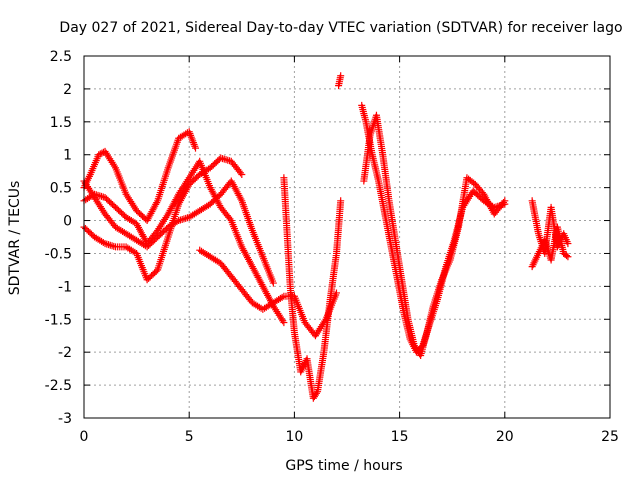  What do you see at coordinates (58, 254) in the screenshot?
I see `y-tick-label: -0.5` at bounding box center [58, 254].